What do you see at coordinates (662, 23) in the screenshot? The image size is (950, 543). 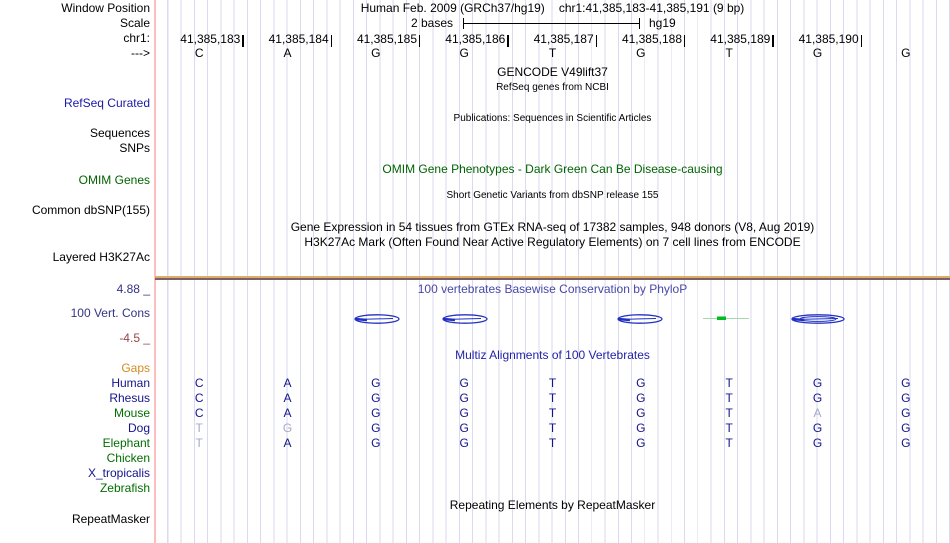 I see `scale-genome-label: hg19` at bounding box center [662, 23].